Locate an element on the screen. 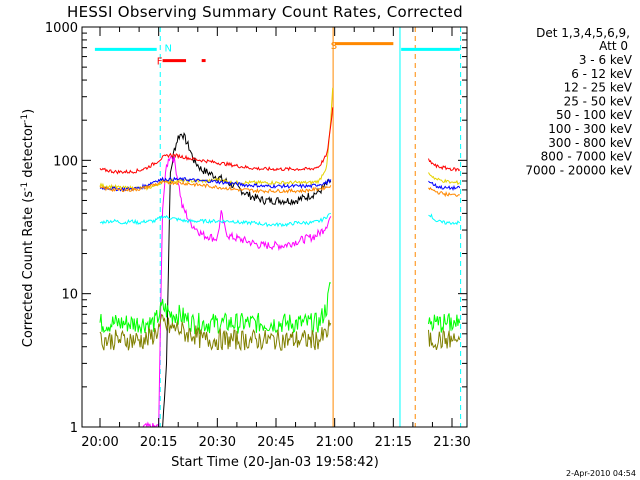 The image size is (640, 480). annotation-n: N is located at coordinates (168, 49).